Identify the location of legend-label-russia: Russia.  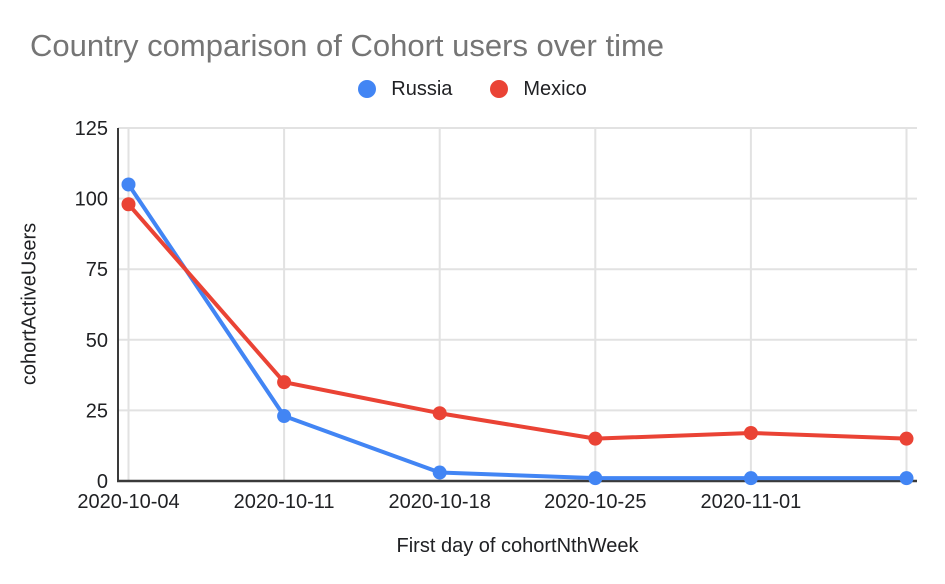
(422, 88).